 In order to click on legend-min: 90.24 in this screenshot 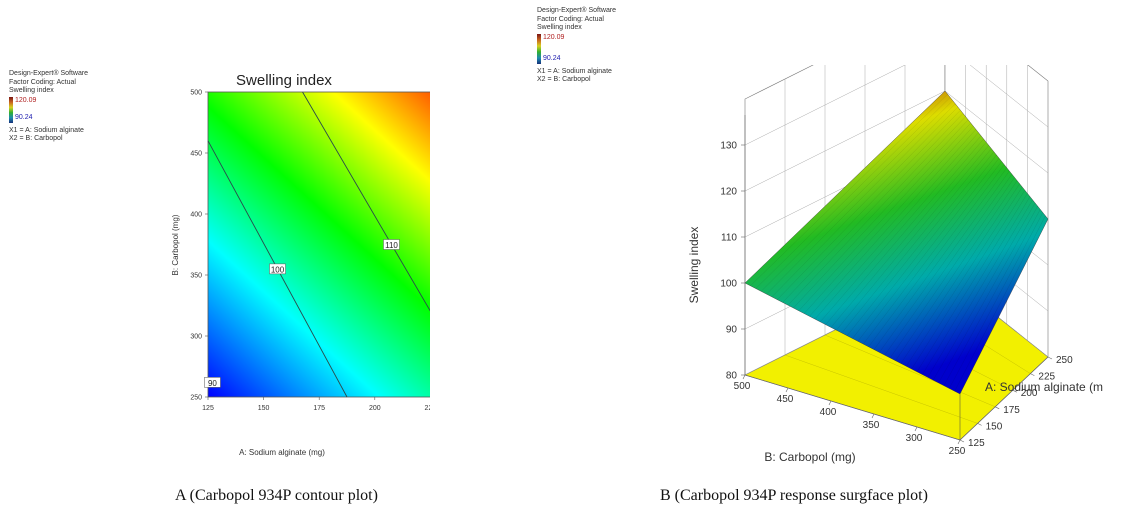, I will do `click(24, 117)`.